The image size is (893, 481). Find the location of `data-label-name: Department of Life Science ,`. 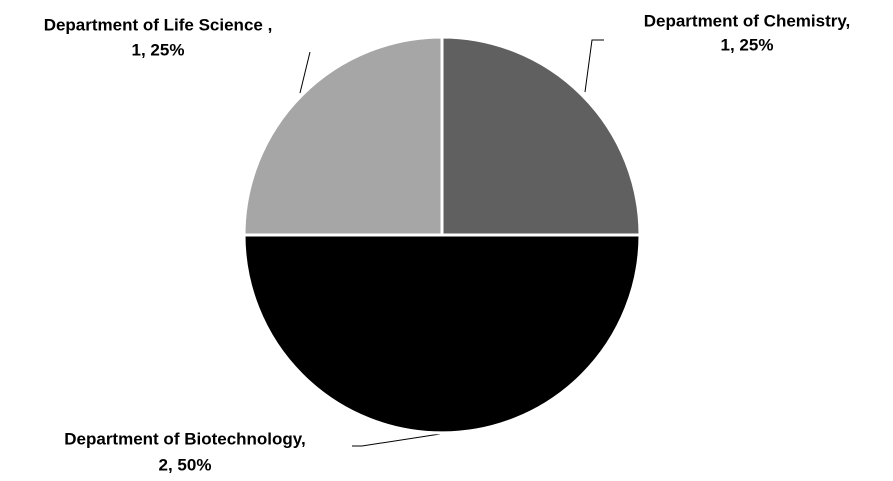

data-label-name: Department of Life Science , is located at coordinates (158, 24).